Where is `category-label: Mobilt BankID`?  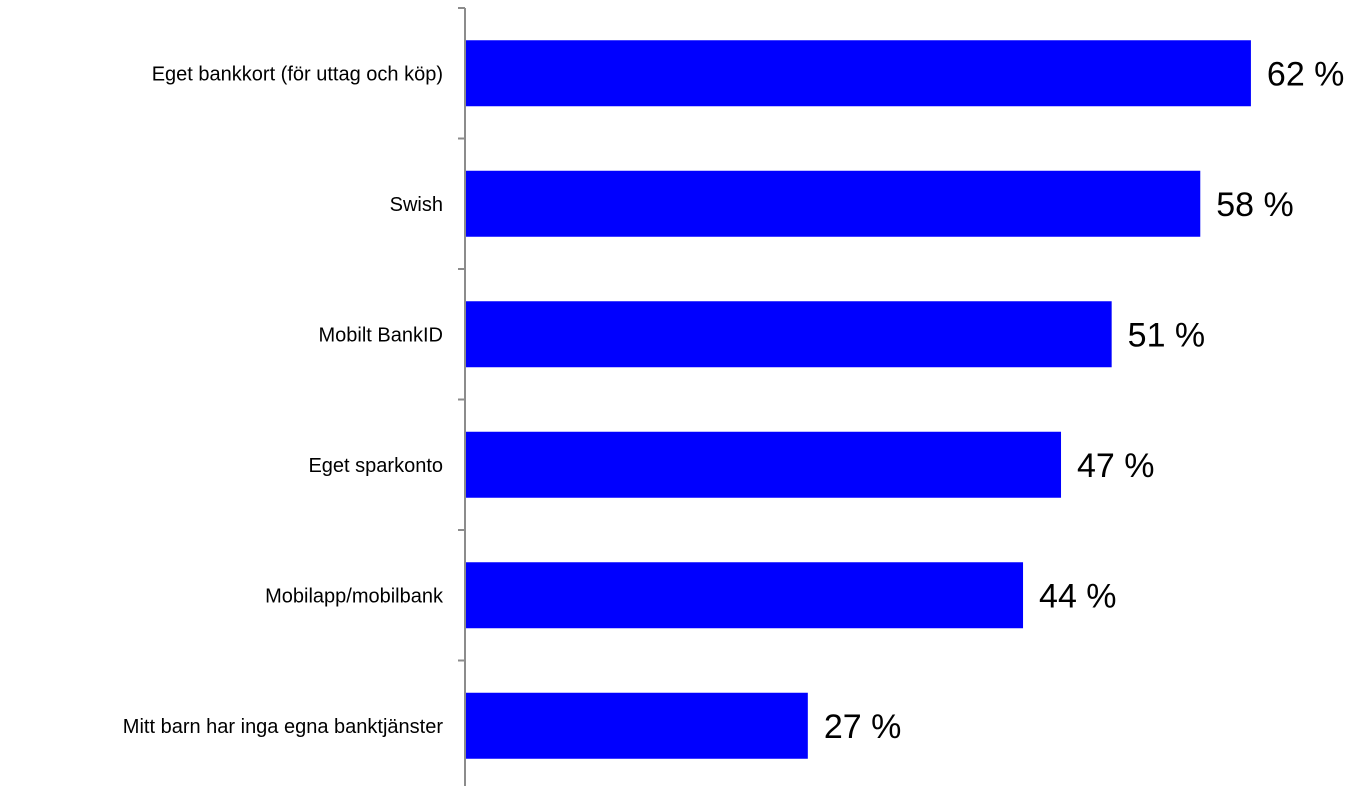 category-label: Mobilt BankID is located at coordinates (381, 335).